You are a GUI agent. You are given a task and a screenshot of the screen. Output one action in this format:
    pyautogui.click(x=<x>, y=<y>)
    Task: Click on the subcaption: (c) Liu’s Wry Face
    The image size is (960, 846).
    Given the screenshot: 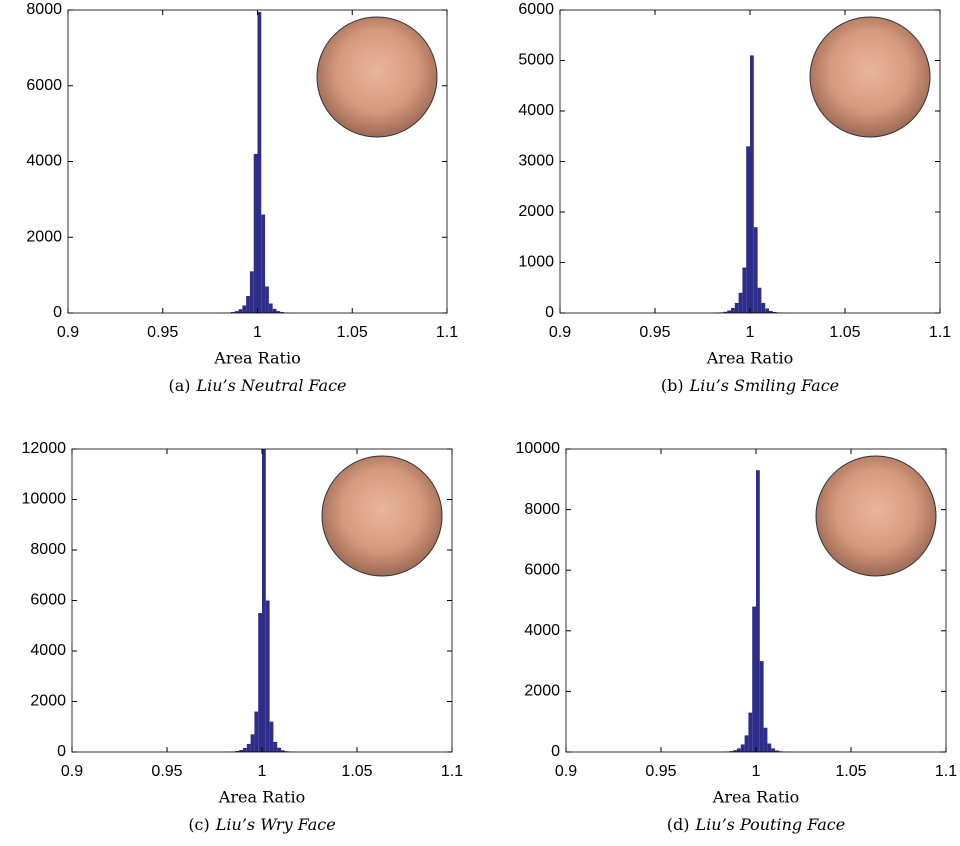 What is the action you would take?
    pyautogui.click(x=261, y=824)
    